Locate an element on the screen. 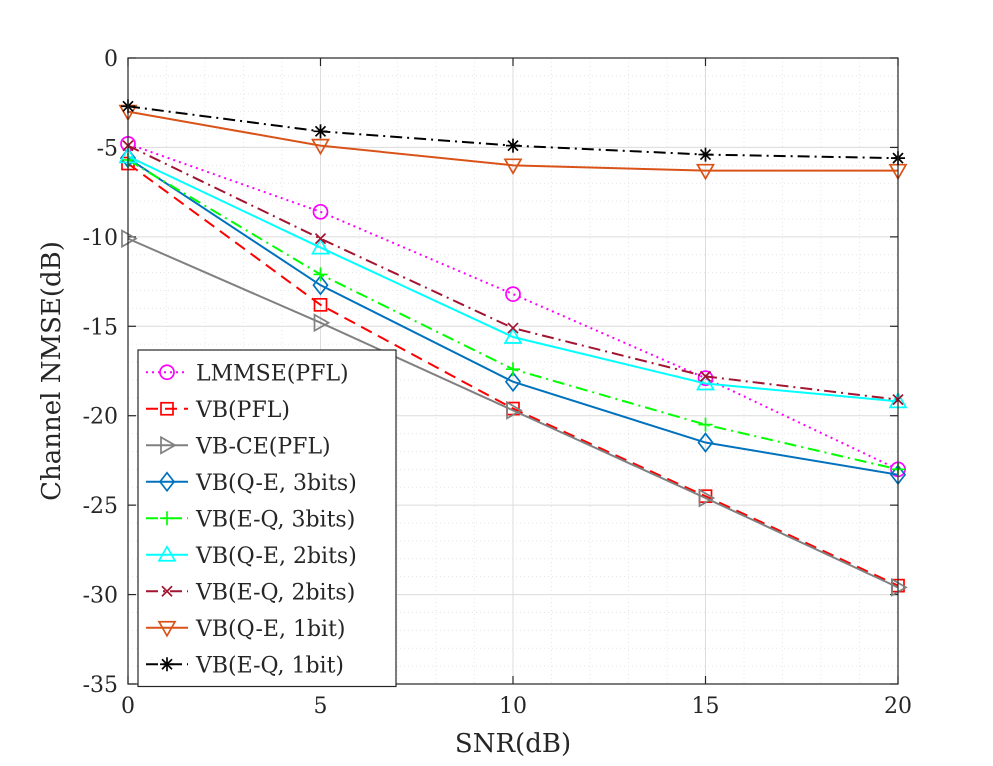 This screenshot has width=993, height=766. x-tick-label: 15 is located at coordinates (706, 706).